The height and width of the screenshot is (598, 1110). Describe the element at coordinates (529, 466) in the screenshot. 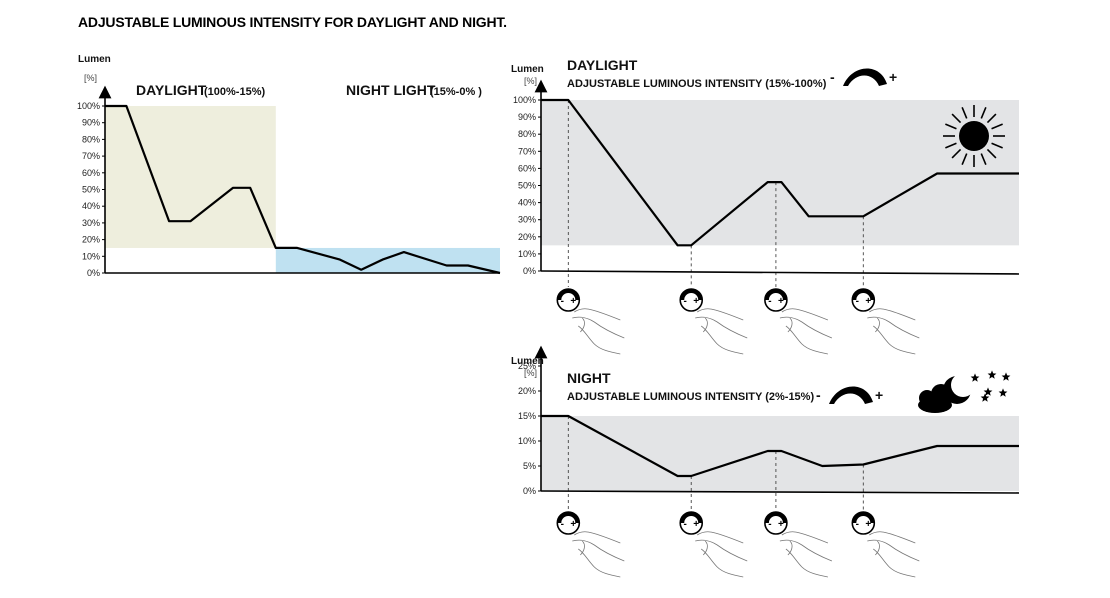

I see `y-tick-label: 5%` at that location.